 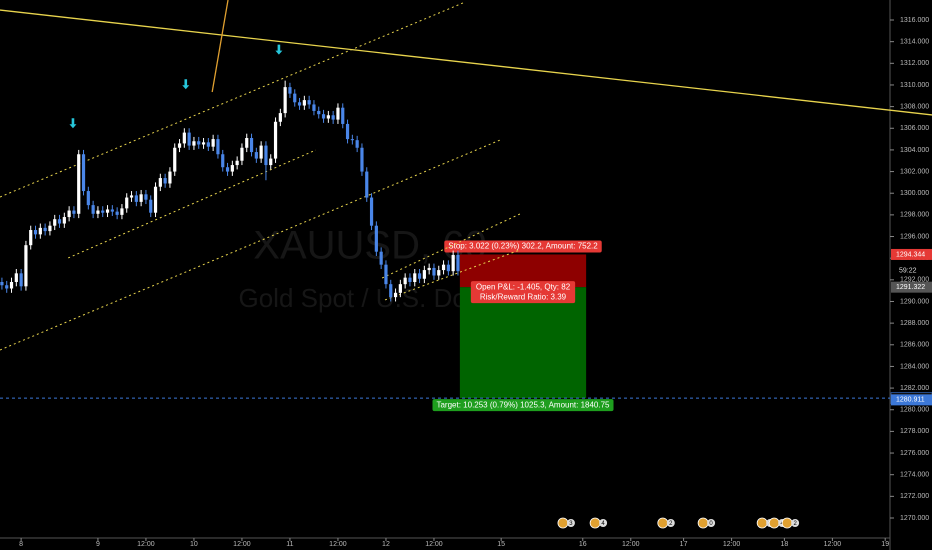 I want to click on y-tick-label: 1296.000, so click(x=914, y=236).